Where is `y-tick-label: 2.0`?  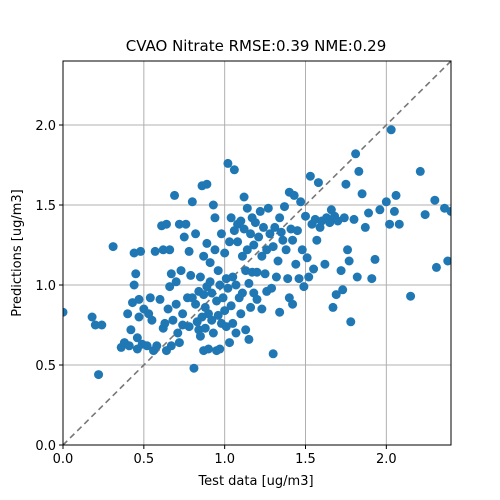
y-tick-label: 2.0 is located at coordinates (45, 126).